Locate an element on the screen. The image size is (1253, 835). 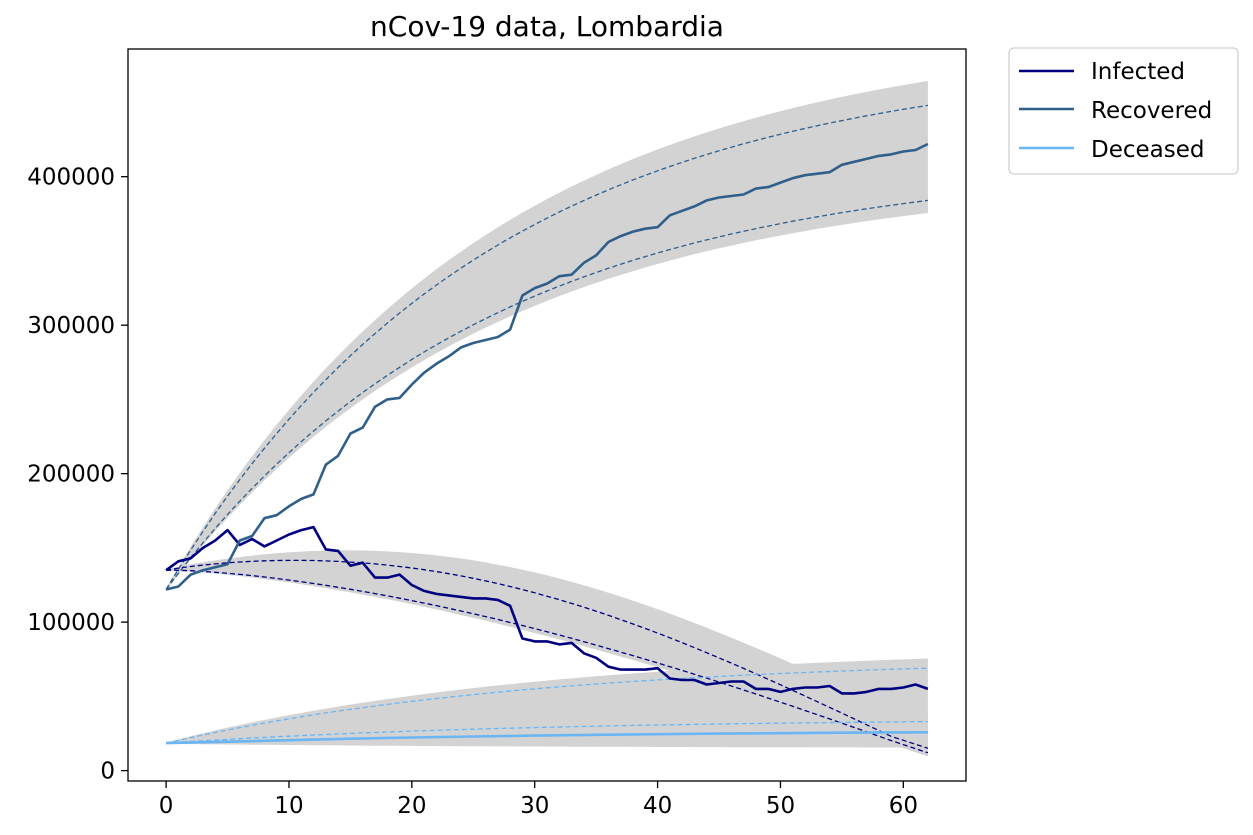
fit-upper-deceased is located at coordinates (546, 705).